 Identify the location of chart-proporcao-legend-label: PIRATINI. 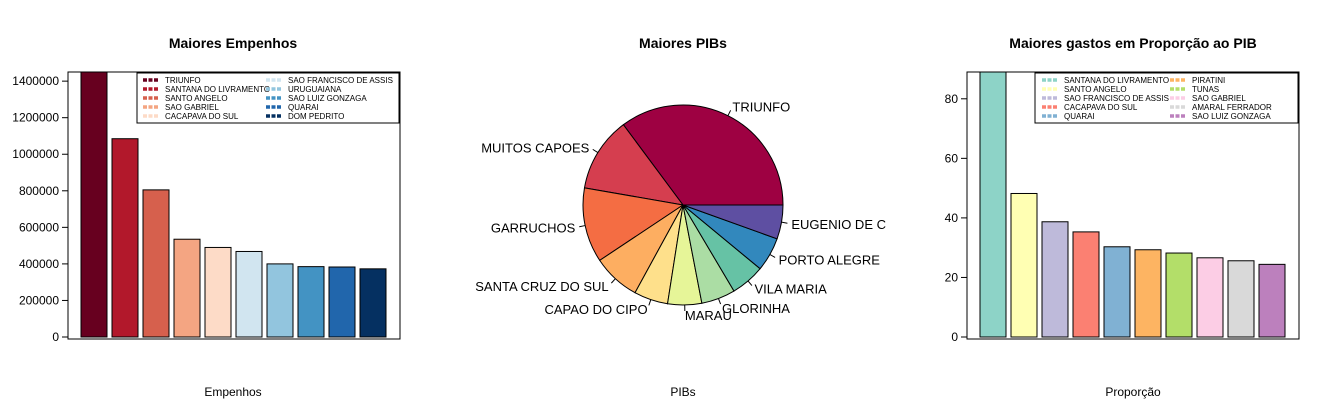
(1208, 80).